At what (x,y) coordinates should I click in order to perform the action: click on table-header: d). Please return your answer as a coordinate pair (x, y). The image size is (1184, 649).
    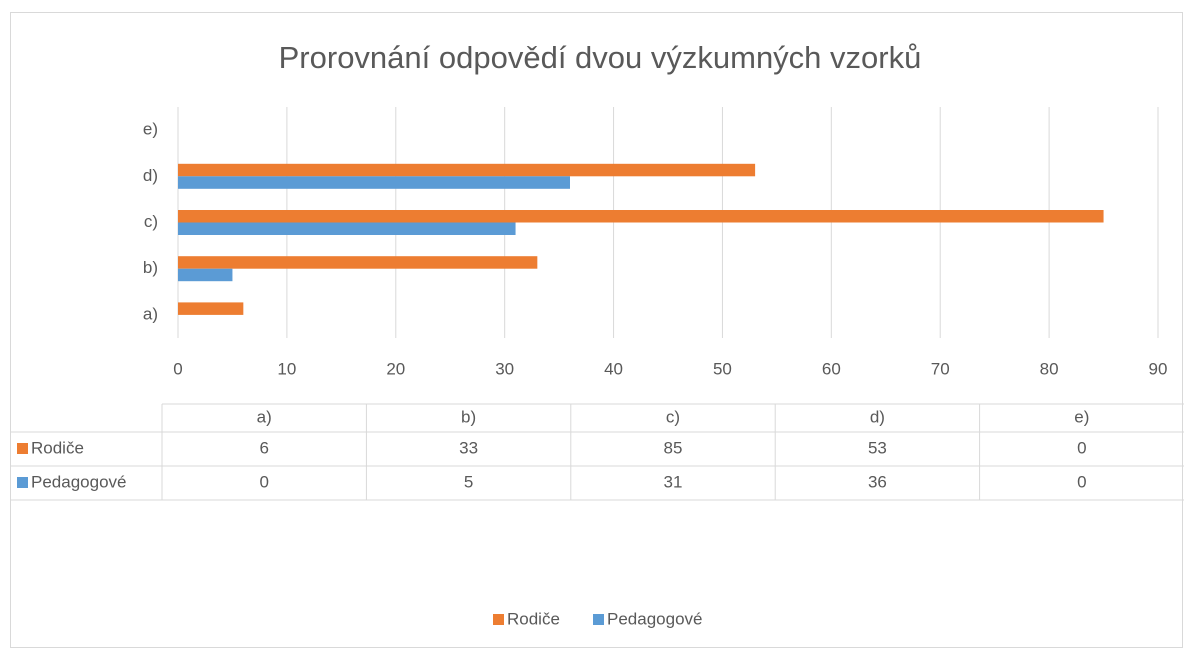
    Looking at the image, I should click on (877, 416).